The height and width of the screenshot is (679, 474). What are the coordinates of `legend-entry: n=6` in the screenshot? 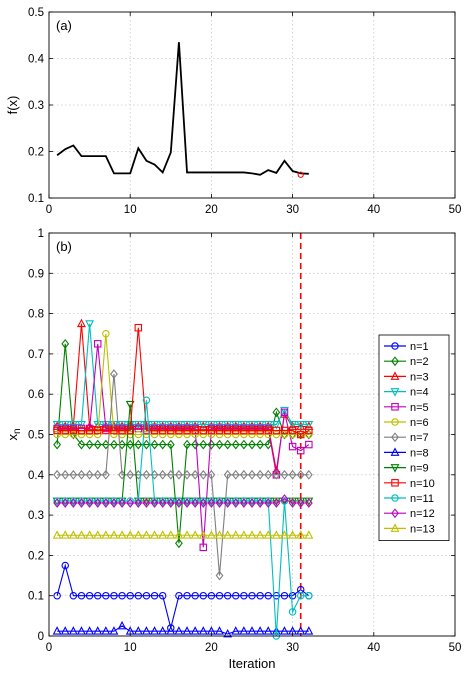 It's located at (406, 423).